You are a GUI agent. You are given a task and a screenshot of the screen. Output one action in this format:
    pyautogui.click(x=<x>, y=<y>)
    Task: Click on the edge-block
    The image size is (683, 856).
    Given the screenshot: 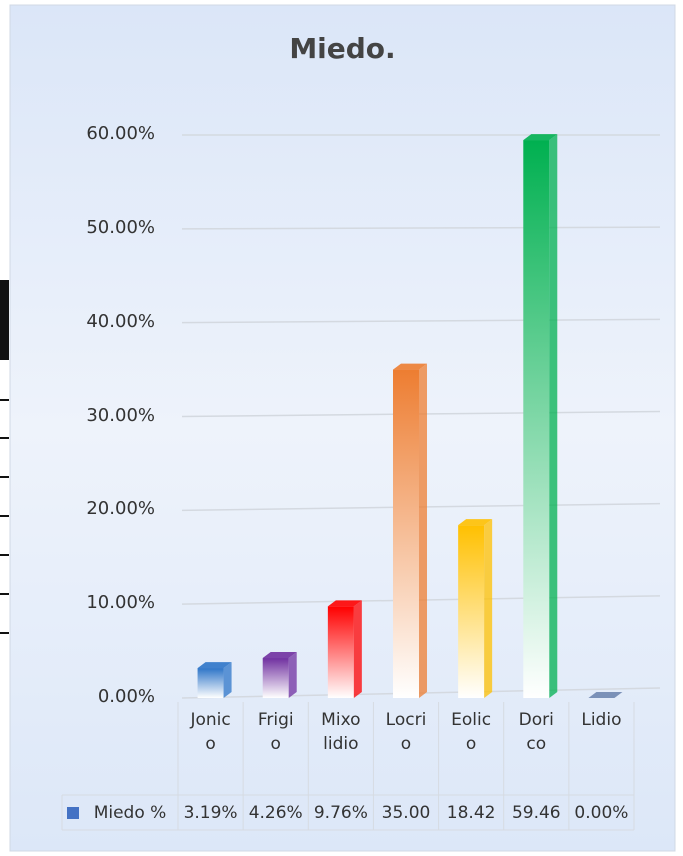 What is the action you would take?
    pyautogui.click(x=4, y=320)
    